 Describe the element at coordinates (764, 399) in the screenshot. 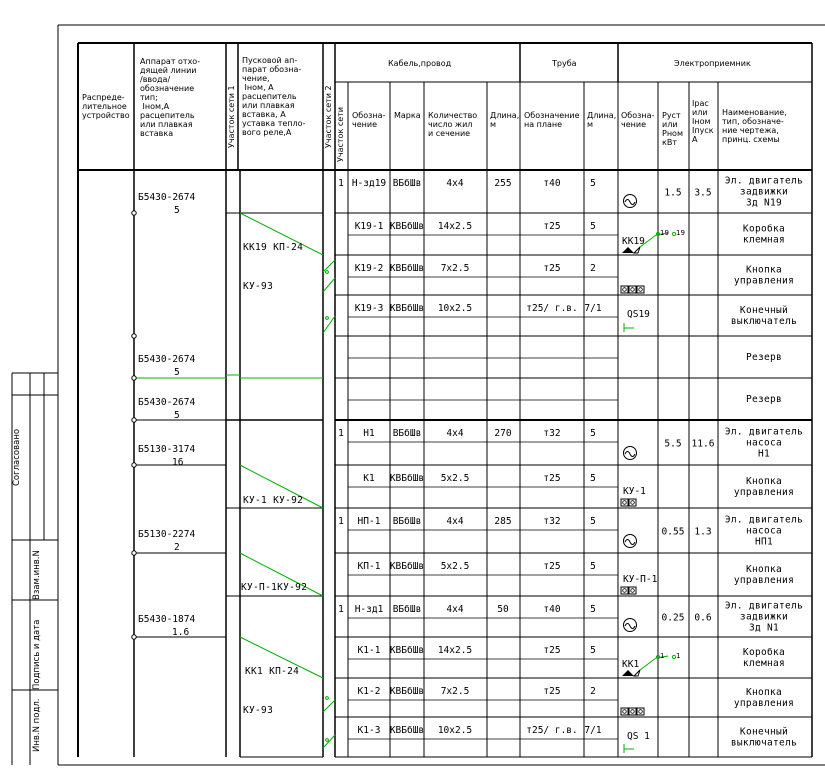

I see `row-receiver-name: Резерв` at that location.